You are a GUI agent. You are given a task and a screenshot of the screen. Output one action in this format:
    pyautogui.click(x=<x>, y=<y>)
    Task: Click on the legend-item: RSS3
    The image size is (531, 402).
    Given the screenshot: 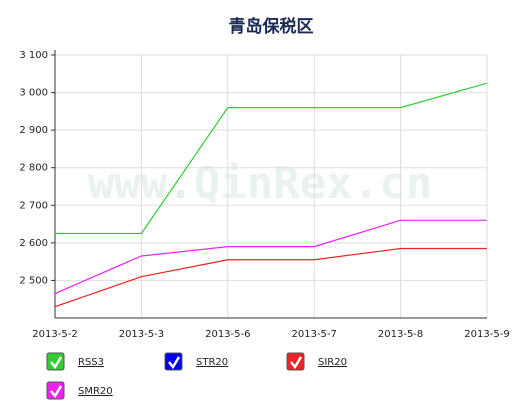 What is the action you would take?
    pyautogui.click(x=75, y=361)
    